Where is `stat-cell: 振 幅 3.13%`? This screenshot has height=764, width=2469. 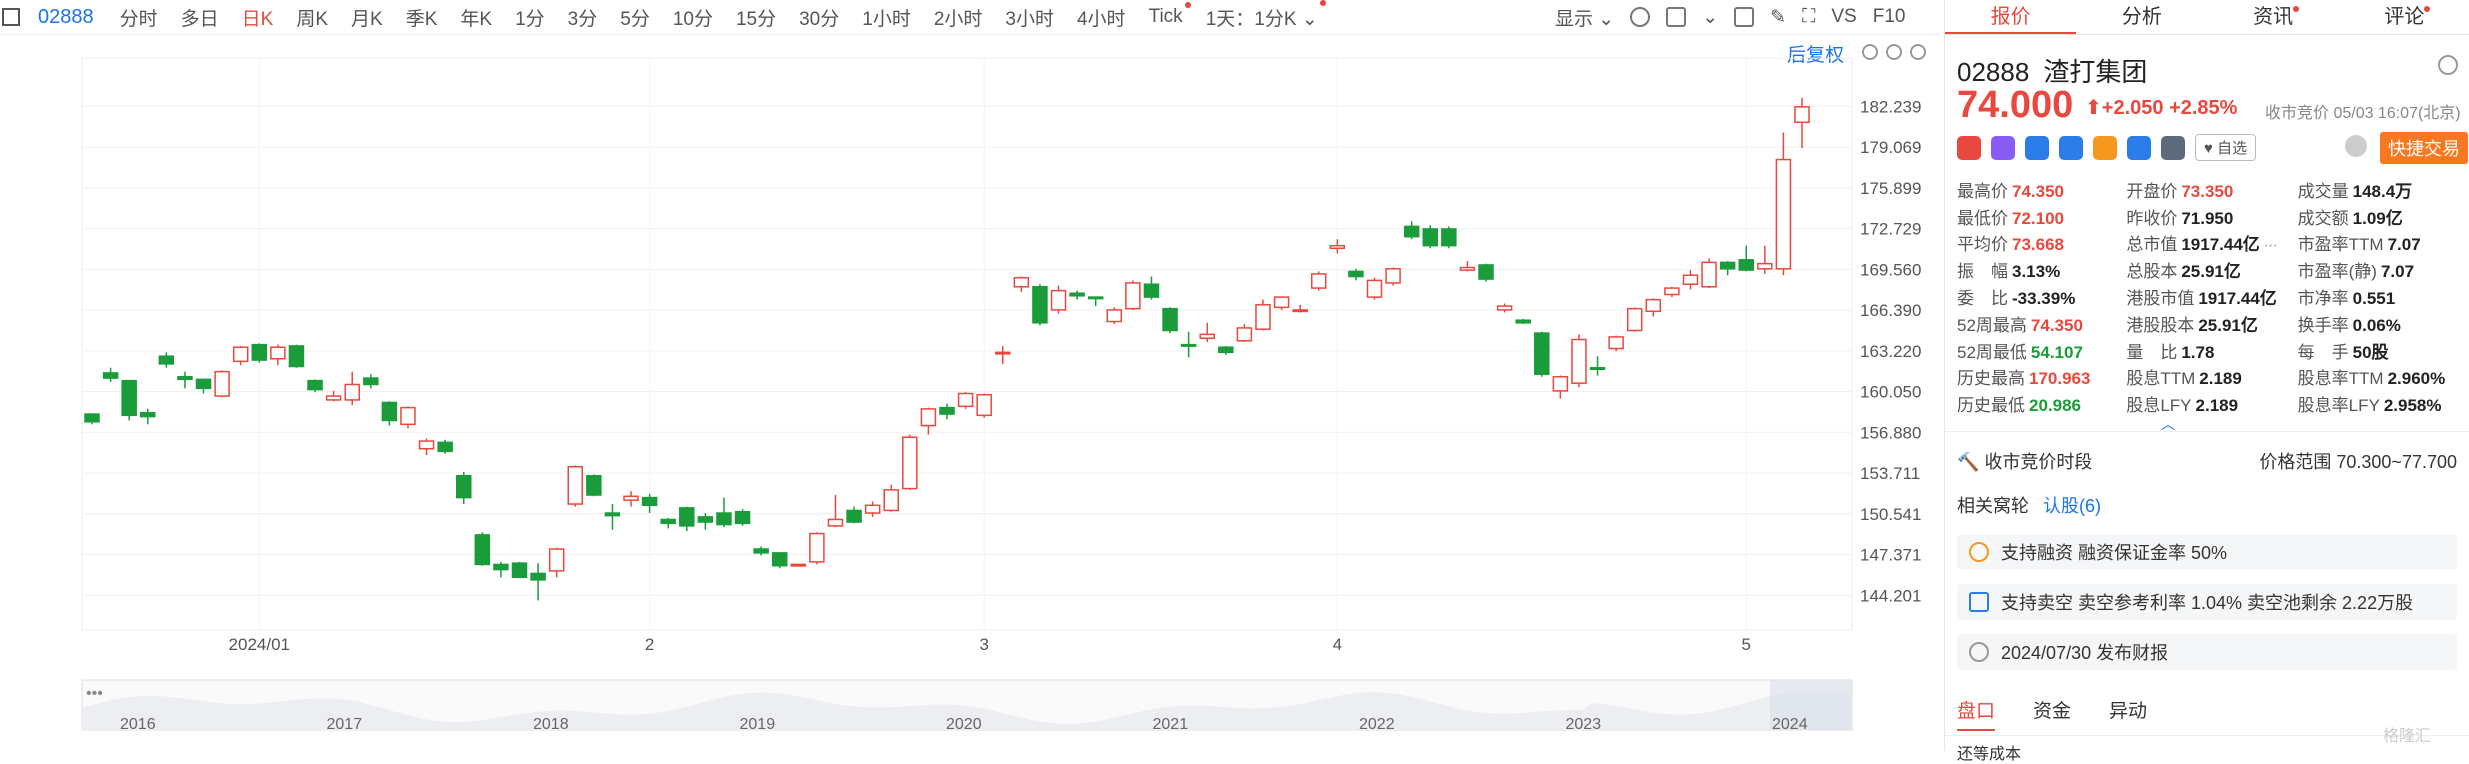 stat-cell: 振 幅 3.13% is located at coordinates (2041, 269).